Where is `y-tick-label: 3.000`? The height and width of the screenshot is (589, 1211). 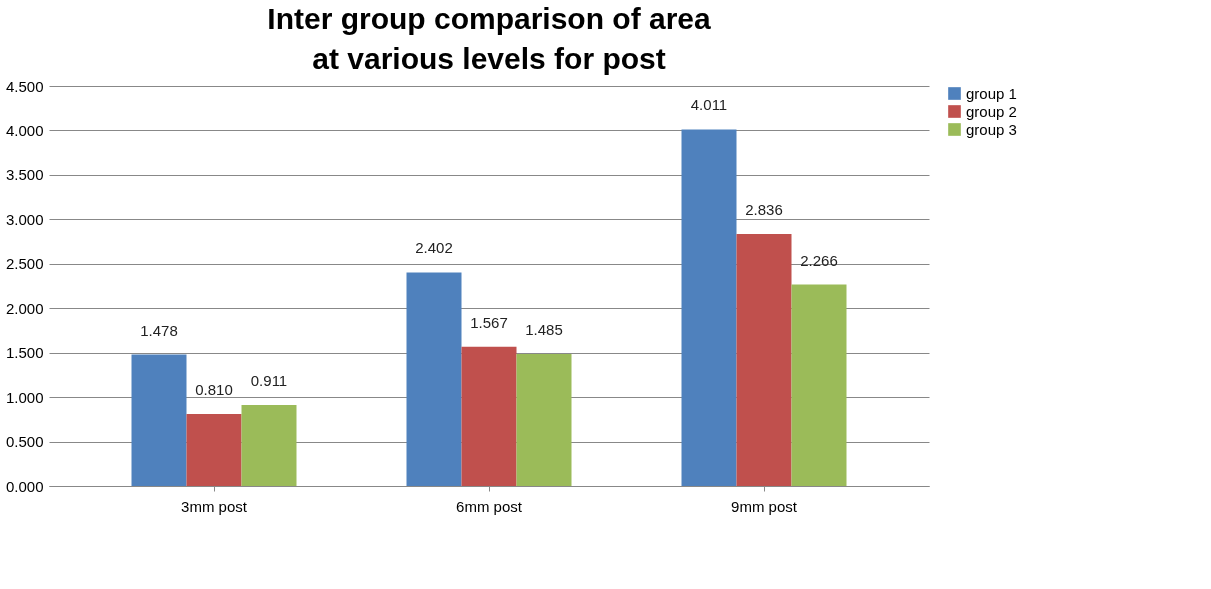 y-tick-label: 3.000 is located at coordinates (24, 219).